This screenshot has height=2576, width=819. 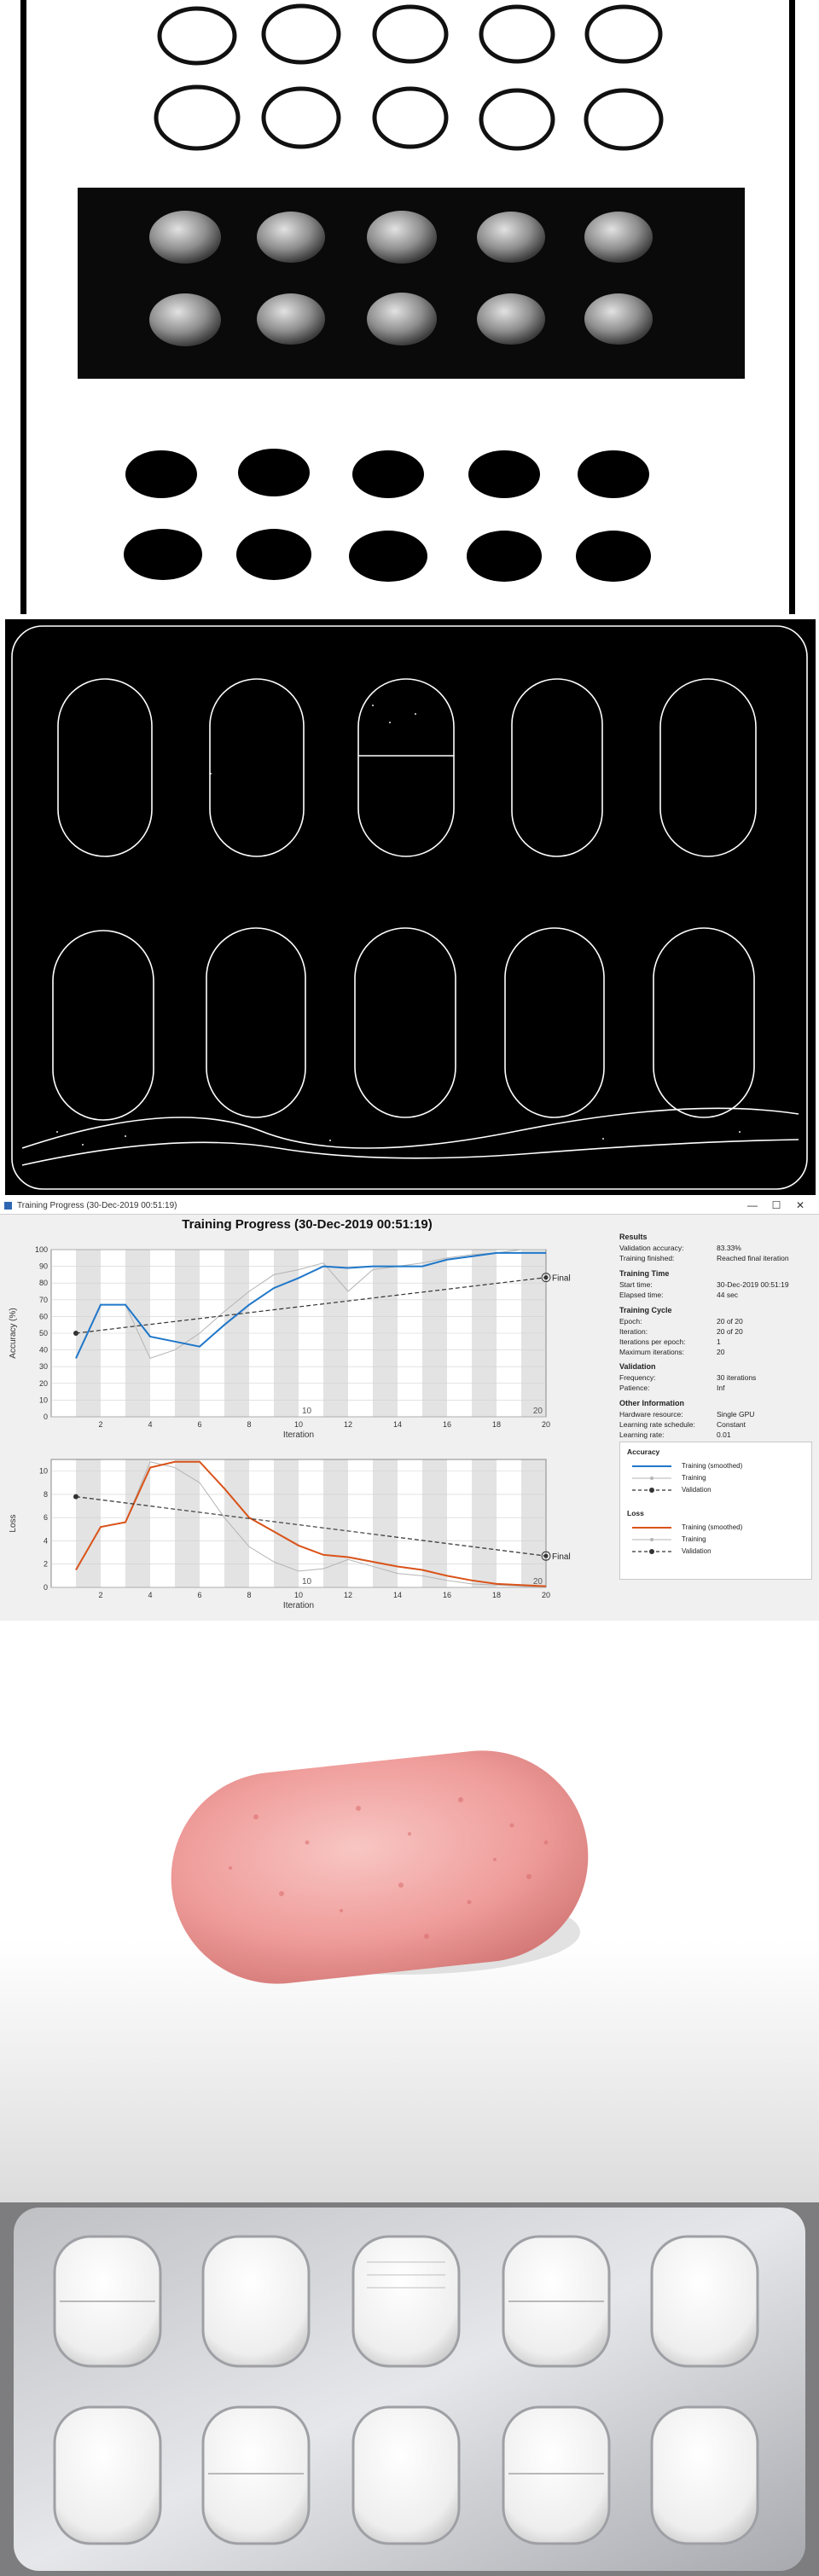 I want to click on y-axis-label: Accuracy (%), so click(x=13, y=1333).